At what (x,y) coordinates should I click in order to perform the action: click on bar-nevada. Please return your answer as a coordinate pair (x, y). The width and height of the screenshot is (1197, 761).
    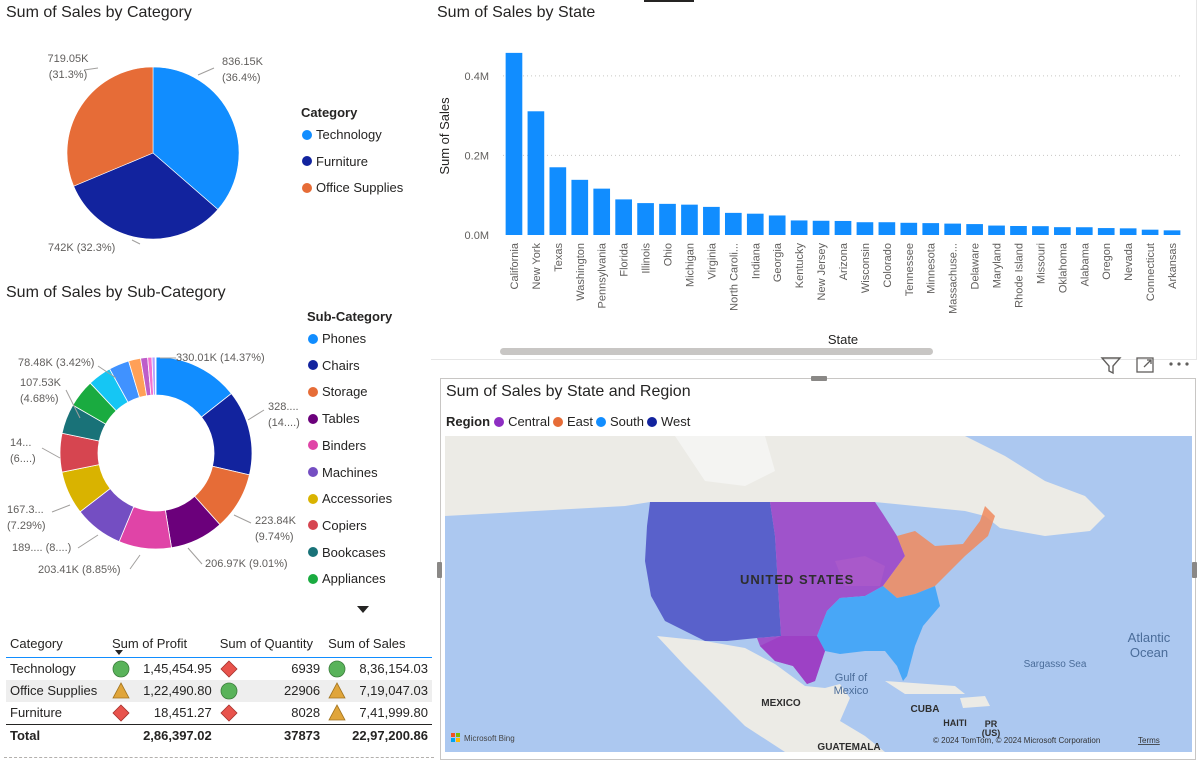
    Looking at the image, I should click on (1128, 231).